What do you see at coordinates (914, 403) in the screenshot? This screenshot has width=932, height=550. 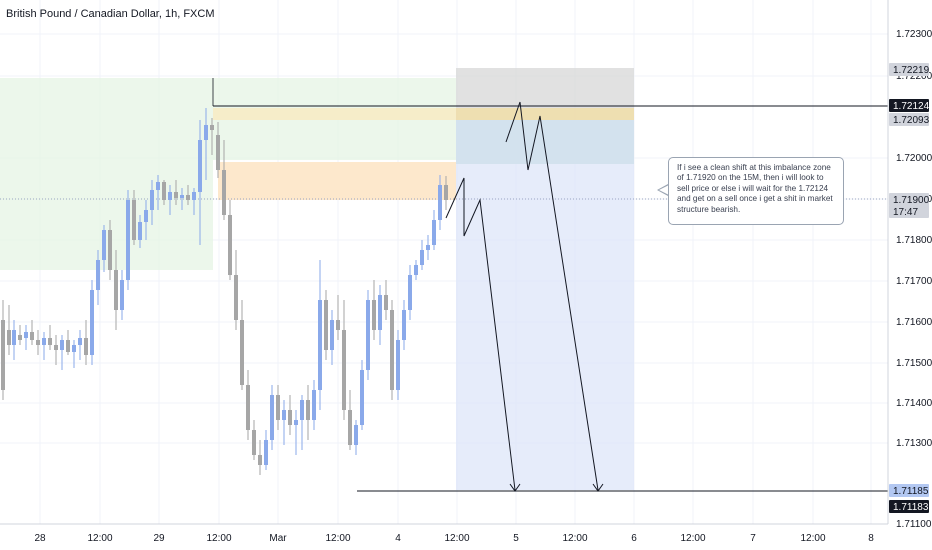 I see `price-tick-label: 1.71400` at bounding box center [914, 403].